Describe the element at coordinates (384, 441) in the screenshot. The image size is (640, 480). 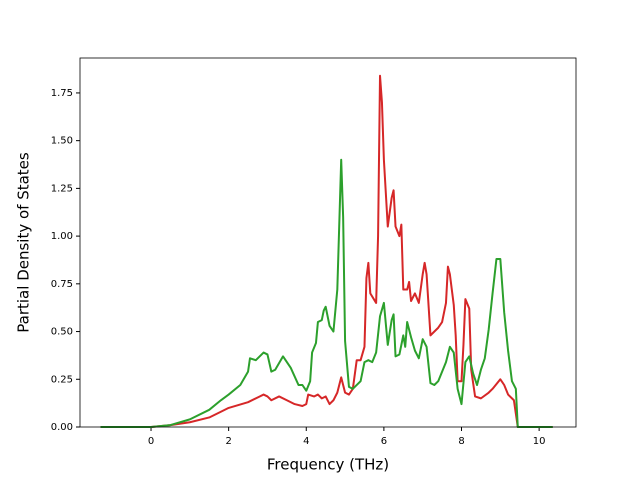
I see `x-tick-label: 6` at that location.